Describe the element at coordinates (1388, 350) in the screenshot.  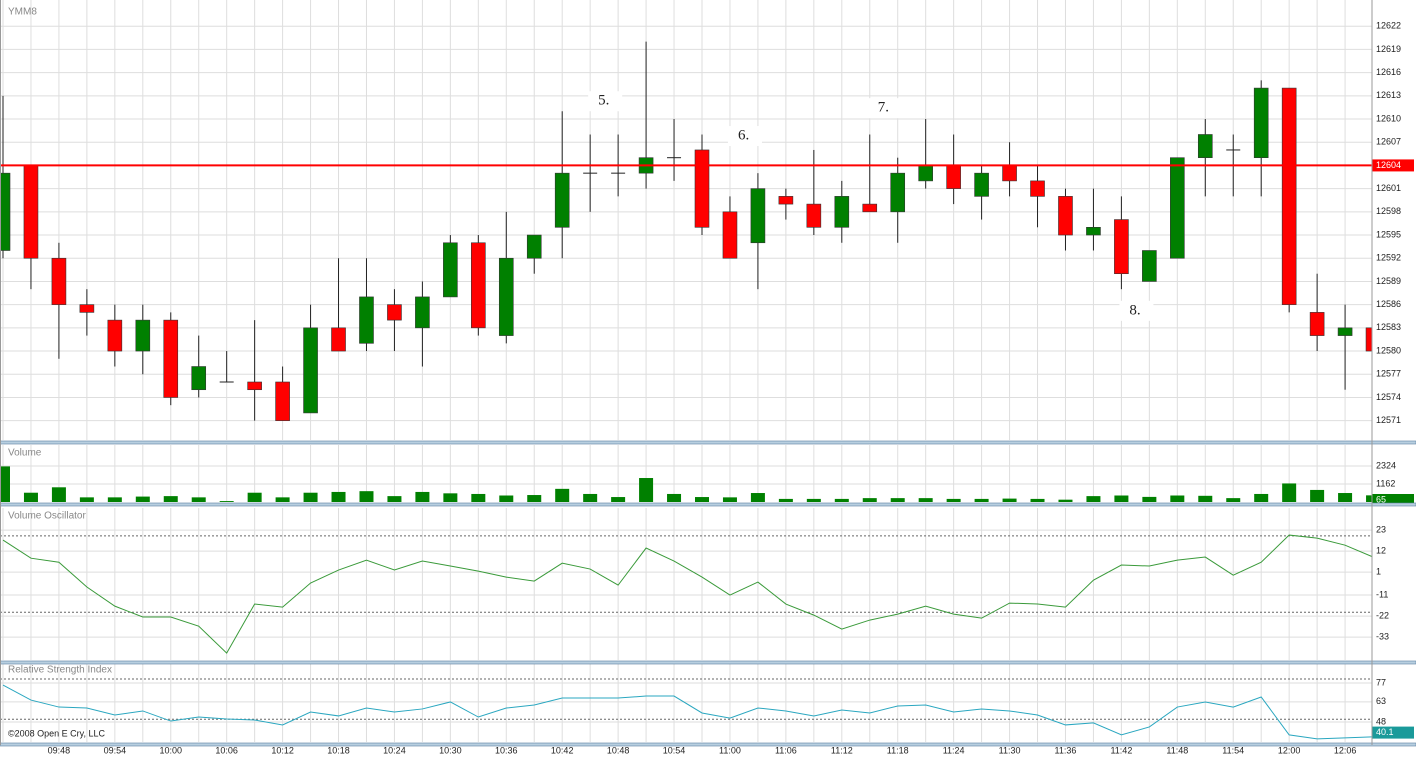
I see `y-tick-label: 12580` at that location.